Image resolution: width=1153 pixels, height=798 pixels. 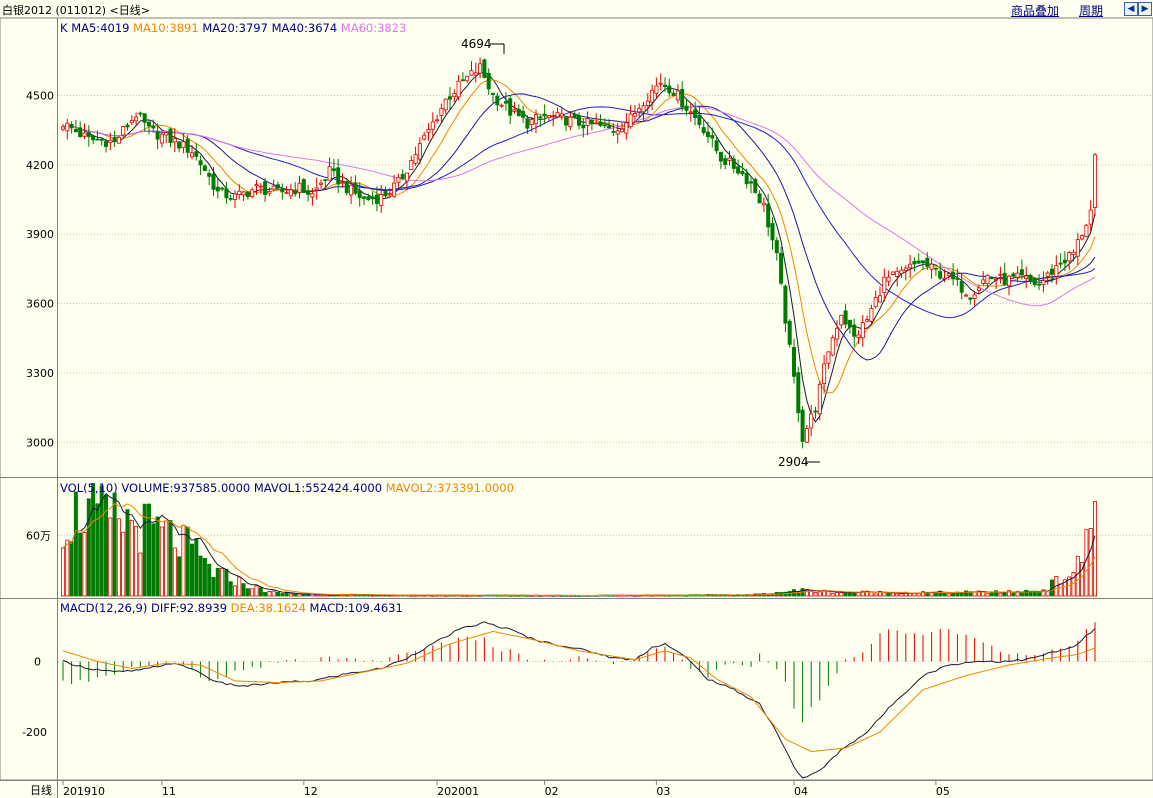 I want to click on kline-legend-item: K, so click(x=64, y=28).